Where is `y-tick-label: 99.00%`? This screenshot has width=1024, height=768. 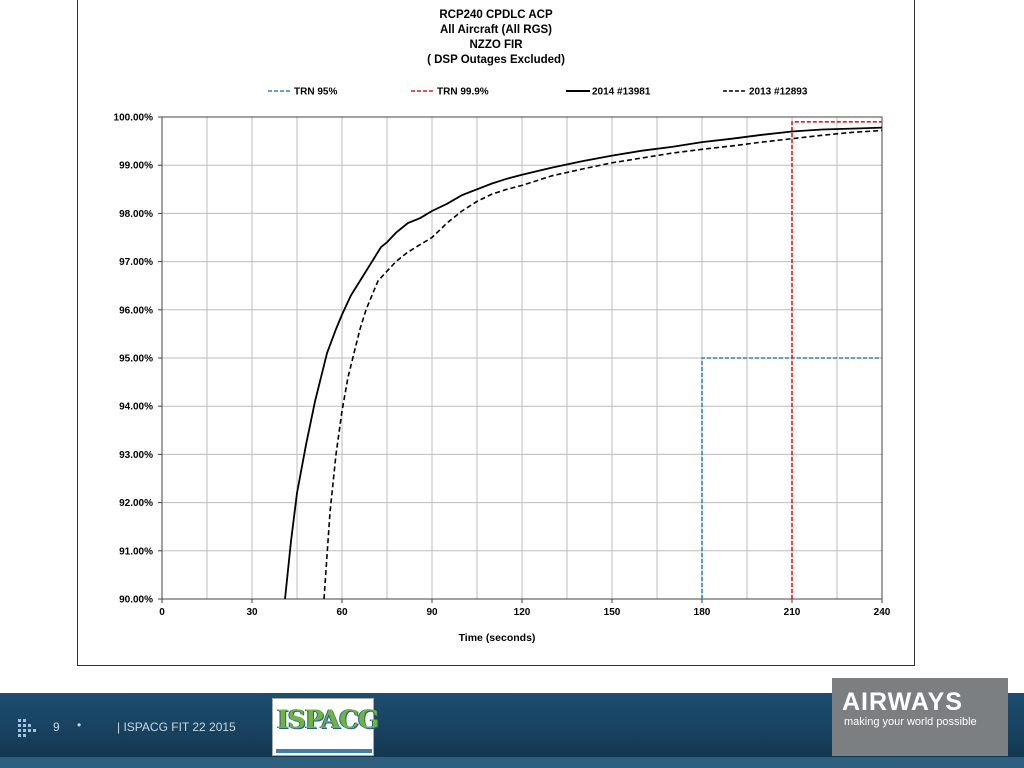 y-tick-label: 99.00% is located at coordinates (136, 166).